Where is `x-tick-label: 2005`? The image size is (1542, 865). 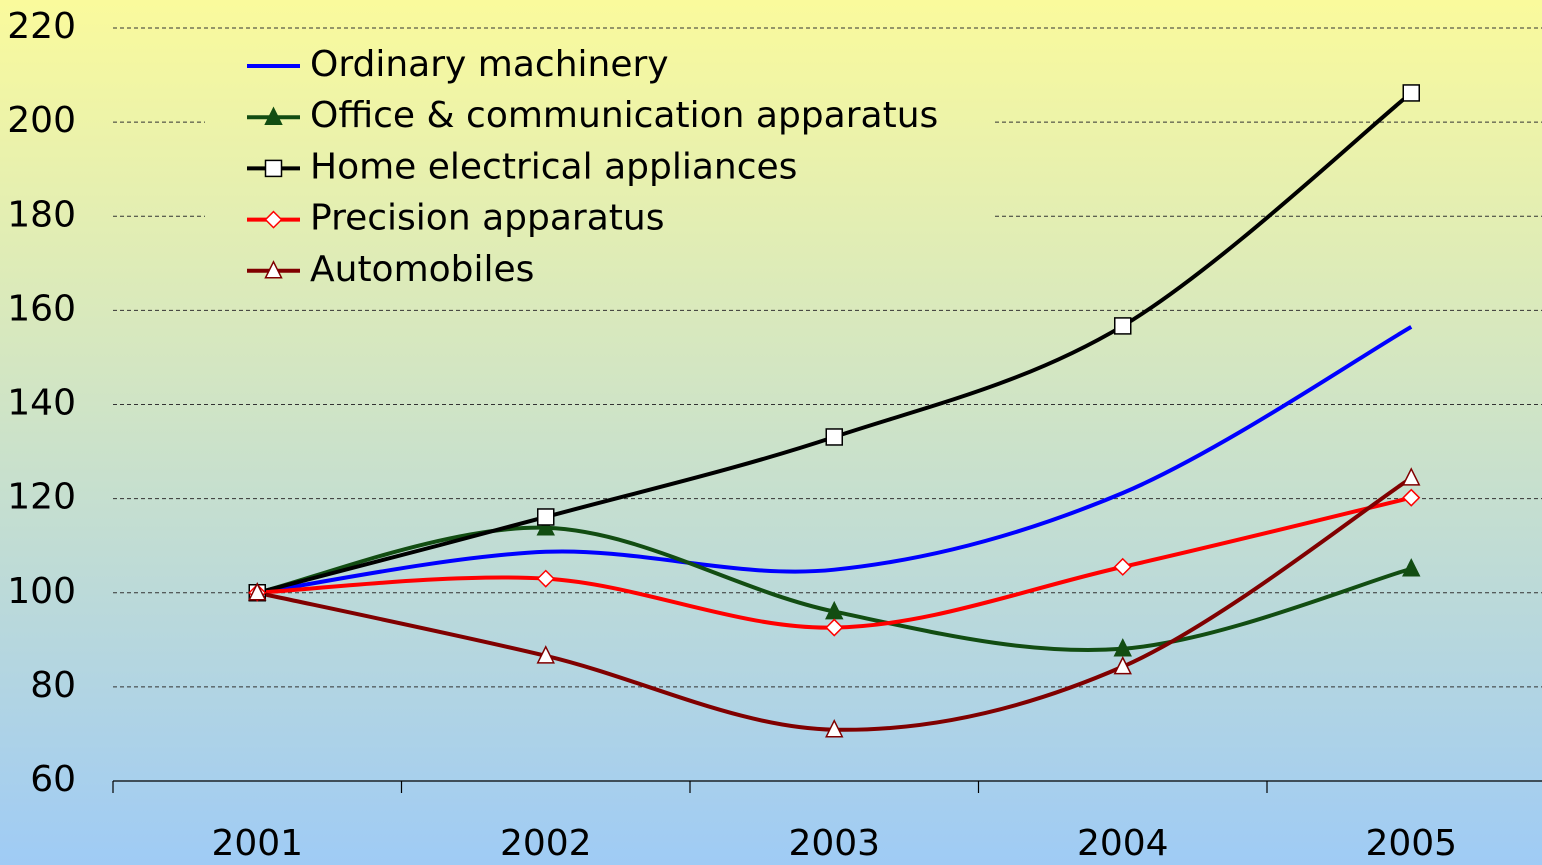 x-tick-label: 2005 is located at coordinates (1411, 843).